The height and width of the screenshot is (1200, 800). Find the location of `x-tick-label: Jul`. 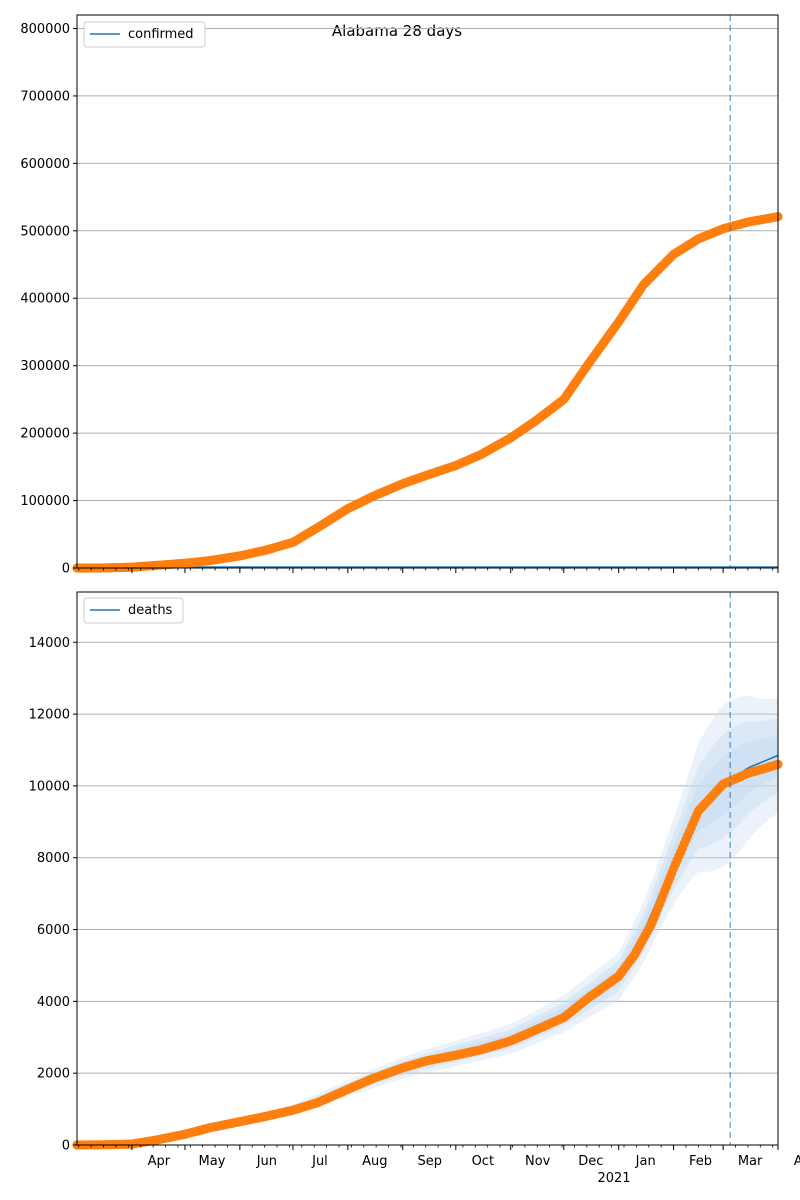

x-tick-label: Jul is located at coordinates (319, 1161).